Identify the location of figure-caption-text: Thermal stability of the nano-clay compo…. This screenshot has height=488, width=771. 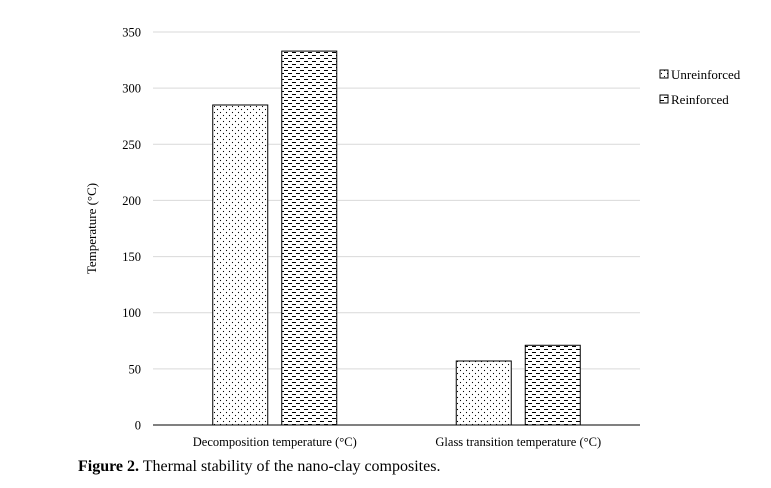
(290, 466).